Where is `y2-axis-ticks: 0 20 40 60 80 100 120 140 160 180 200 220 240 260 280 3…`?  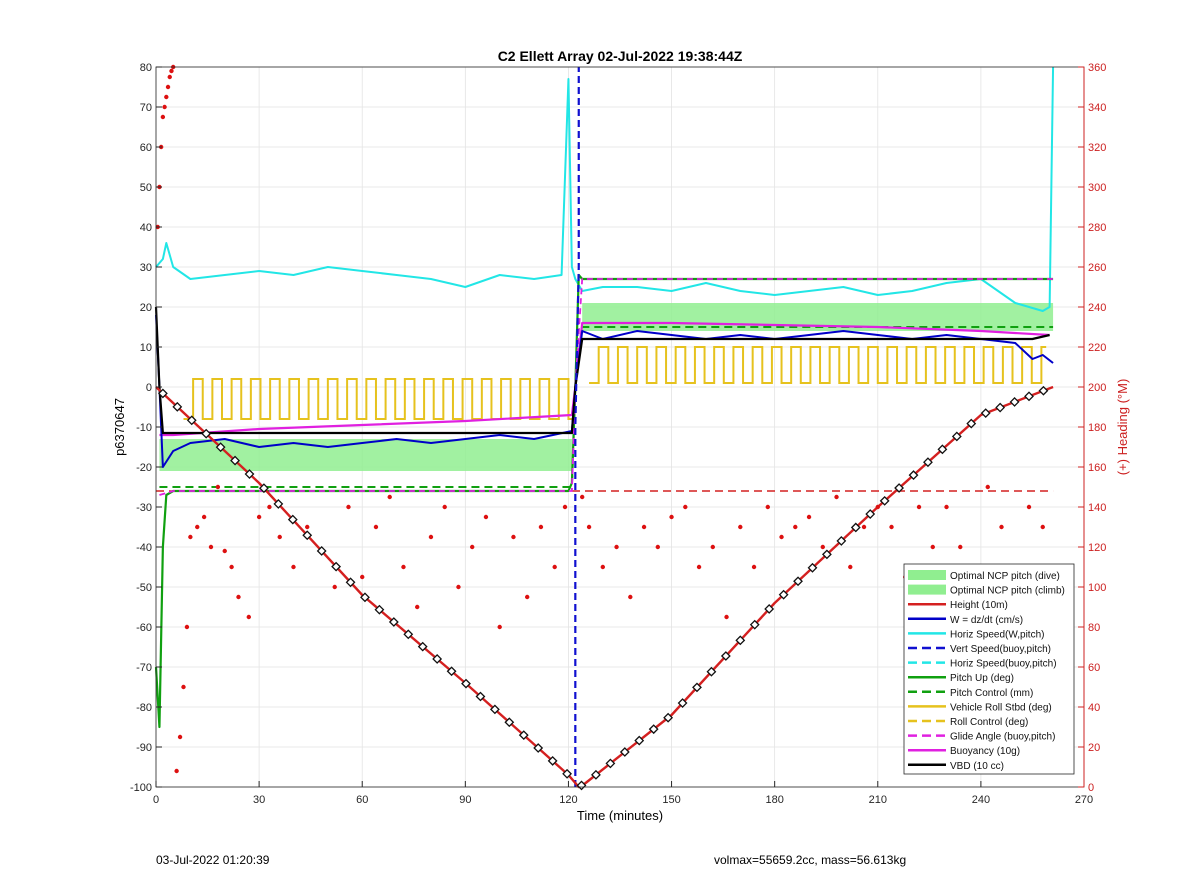
y2-axis-ticks: 0 20 40 60 80 100 120 140 160 180 200 220 240 260 280 3… is located at coordinates (1092, 428).